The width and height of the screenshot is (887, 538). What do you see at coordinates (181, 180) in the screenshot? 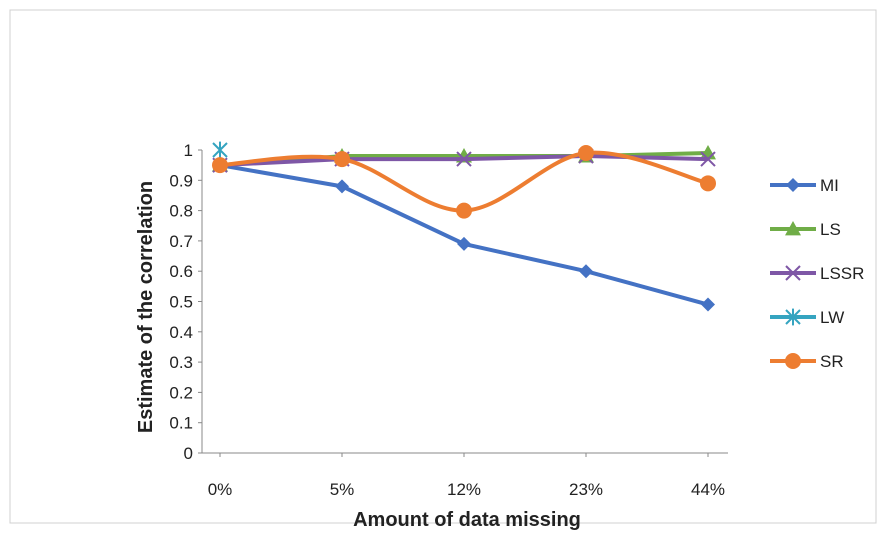
I see `y-tick-label: 0.9` at bounding box center [181, 180].